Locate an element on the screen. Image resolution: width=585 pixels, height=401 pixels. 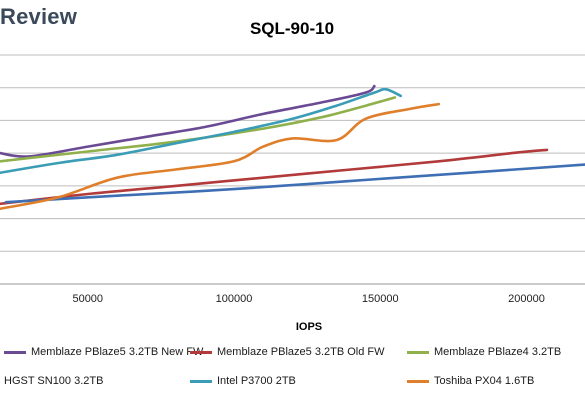
legend-label: Memblaze PBlaze4 3.2TB is located at coordinates (498, 352).